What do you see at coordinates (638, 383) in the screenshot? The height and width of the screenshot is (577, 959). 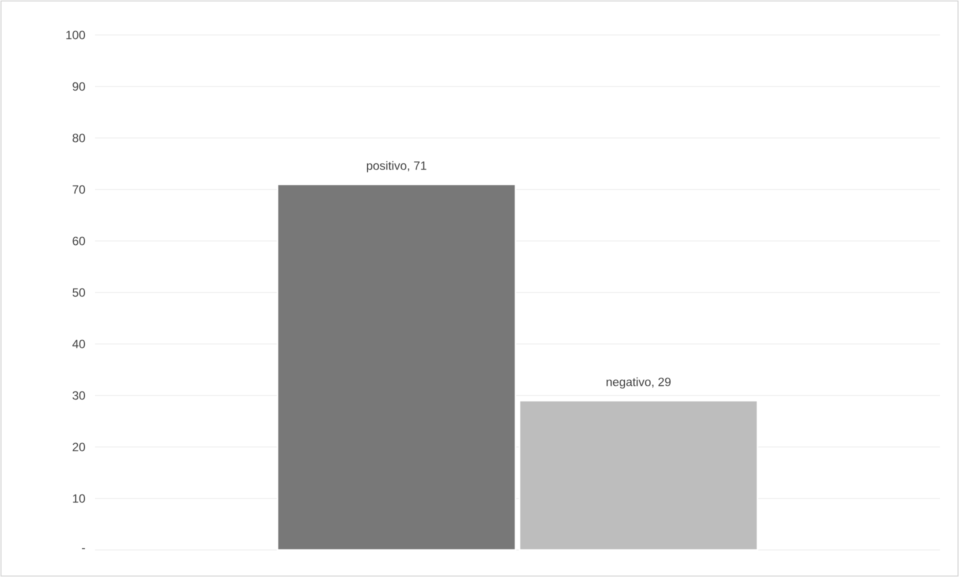 I see `data-label: negativo, 29` at bounding box center [638, 383].